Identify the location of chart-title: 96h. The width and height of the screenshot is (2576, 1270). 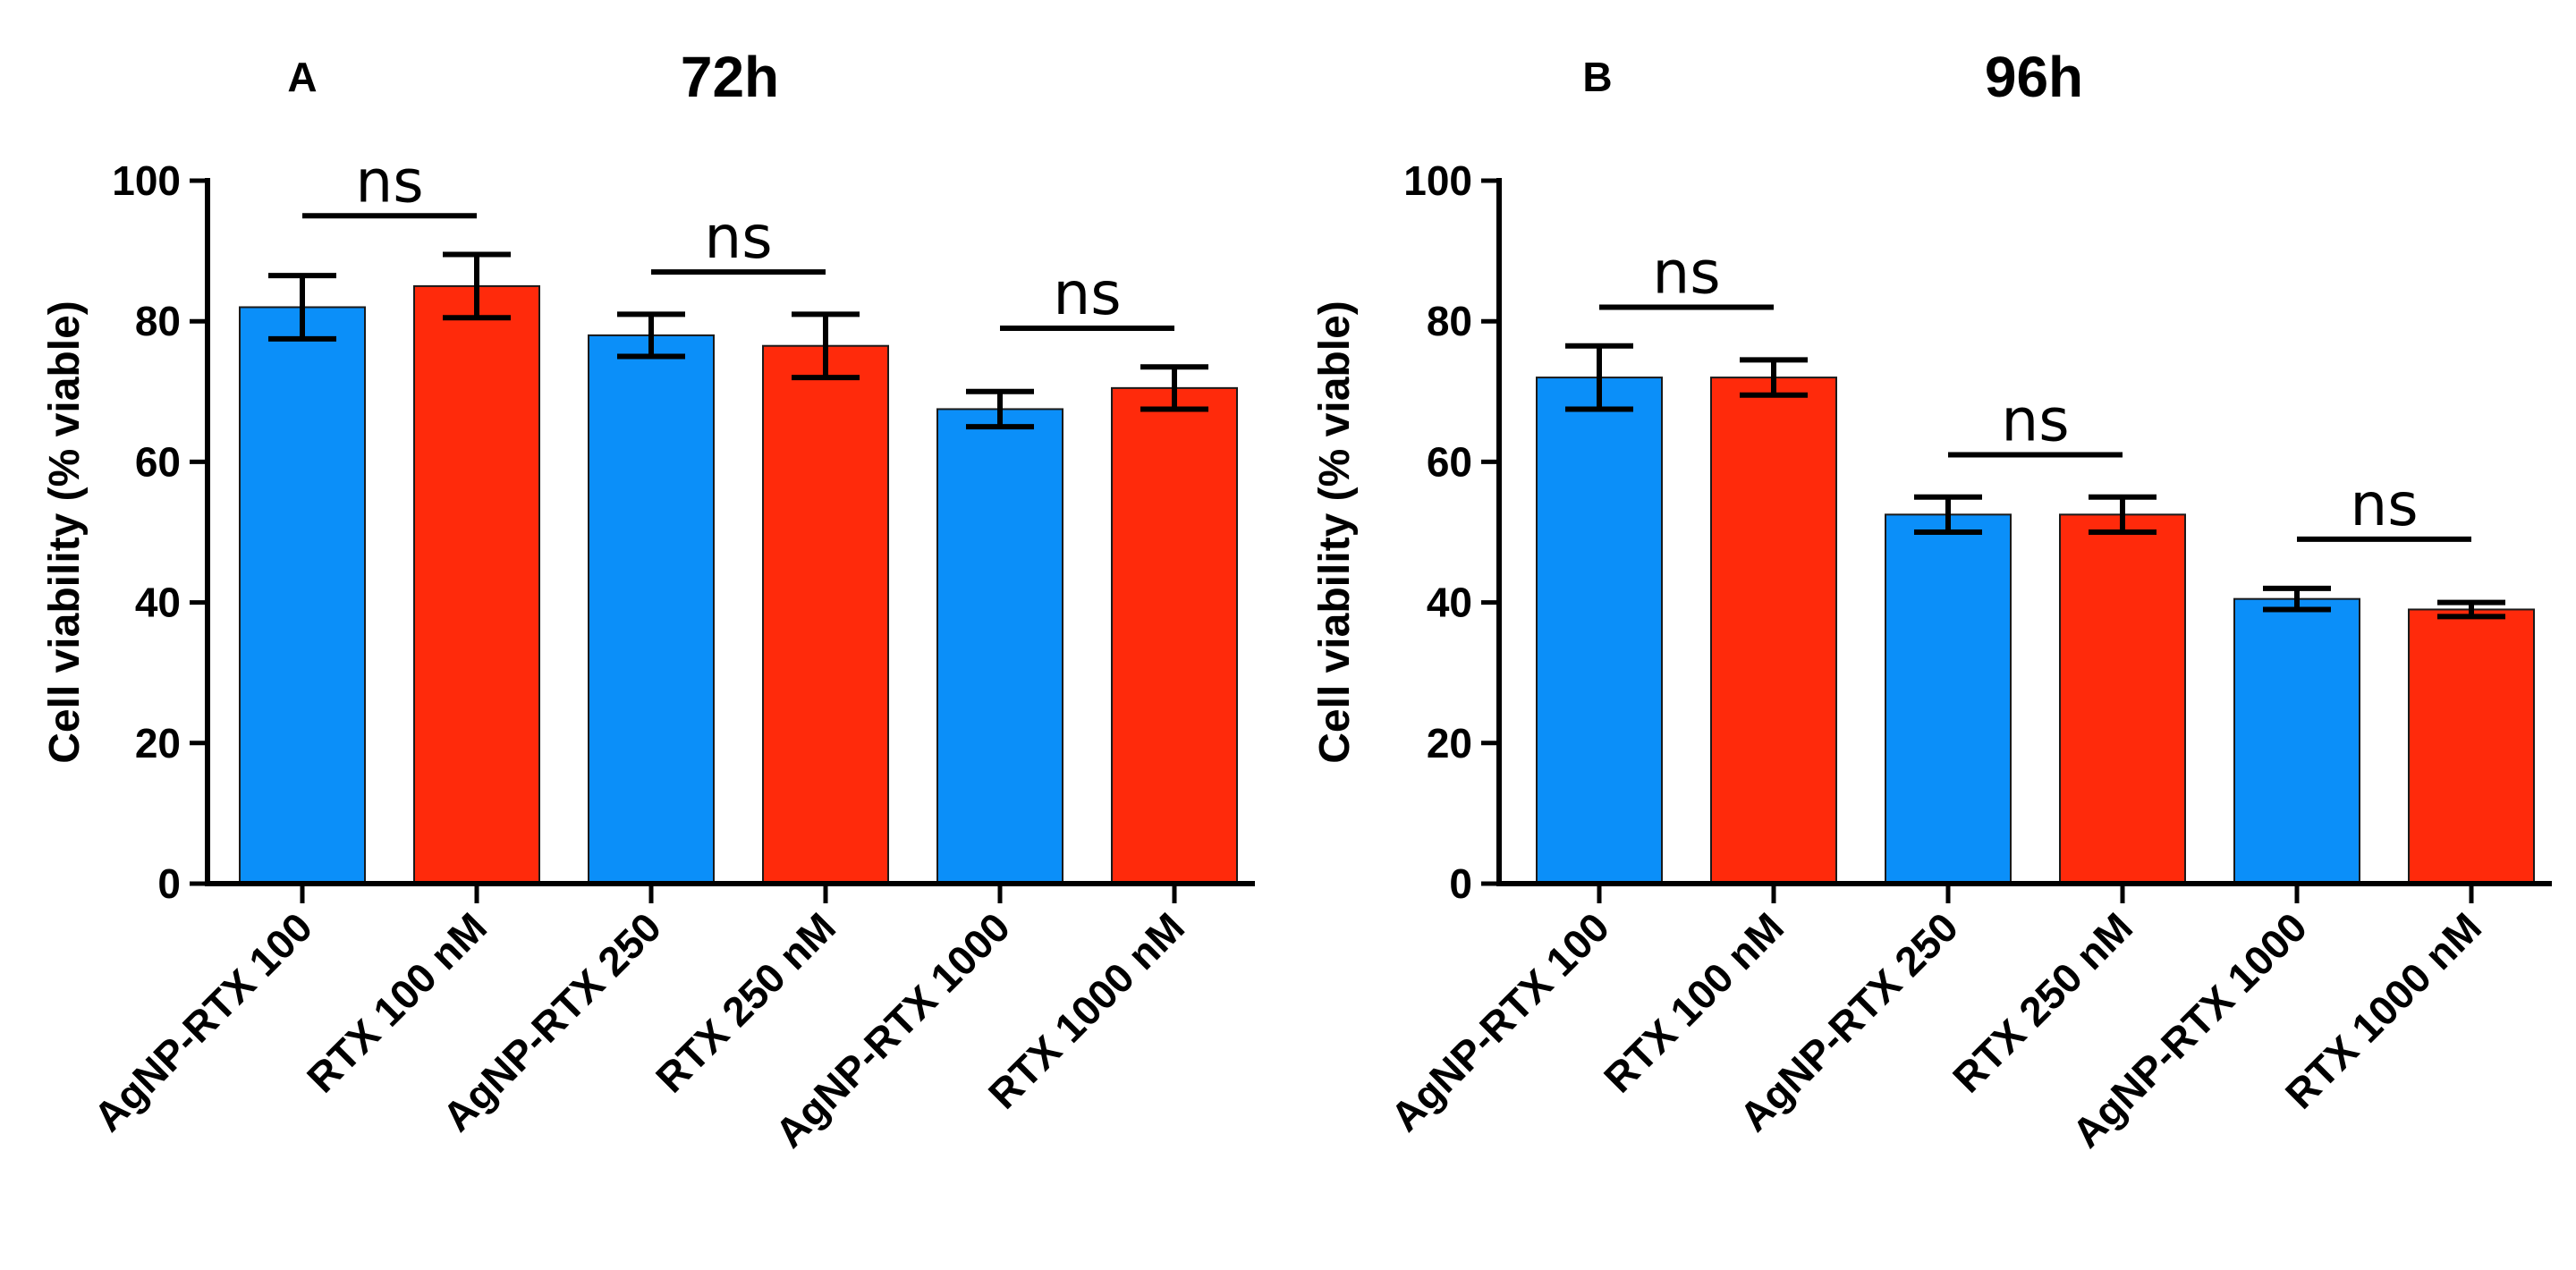
(2034, 77).